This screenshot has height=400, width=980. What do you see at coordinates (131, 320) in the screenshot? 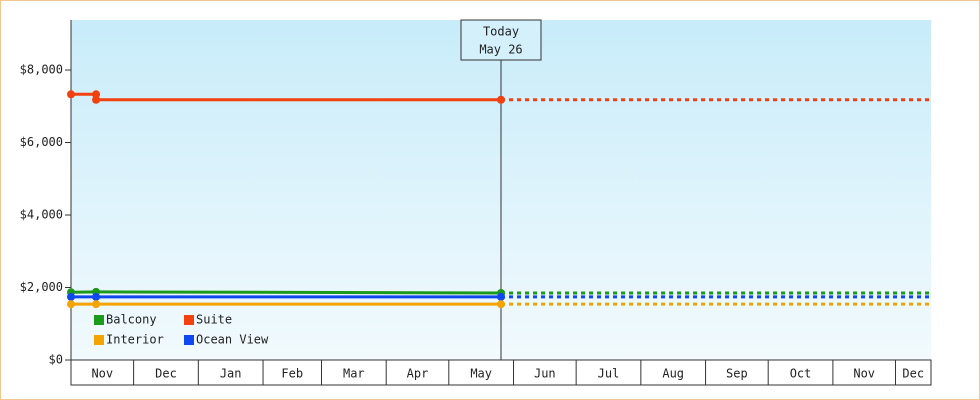
I see `legend-label: Balcony` at bounding box center [131, 320].